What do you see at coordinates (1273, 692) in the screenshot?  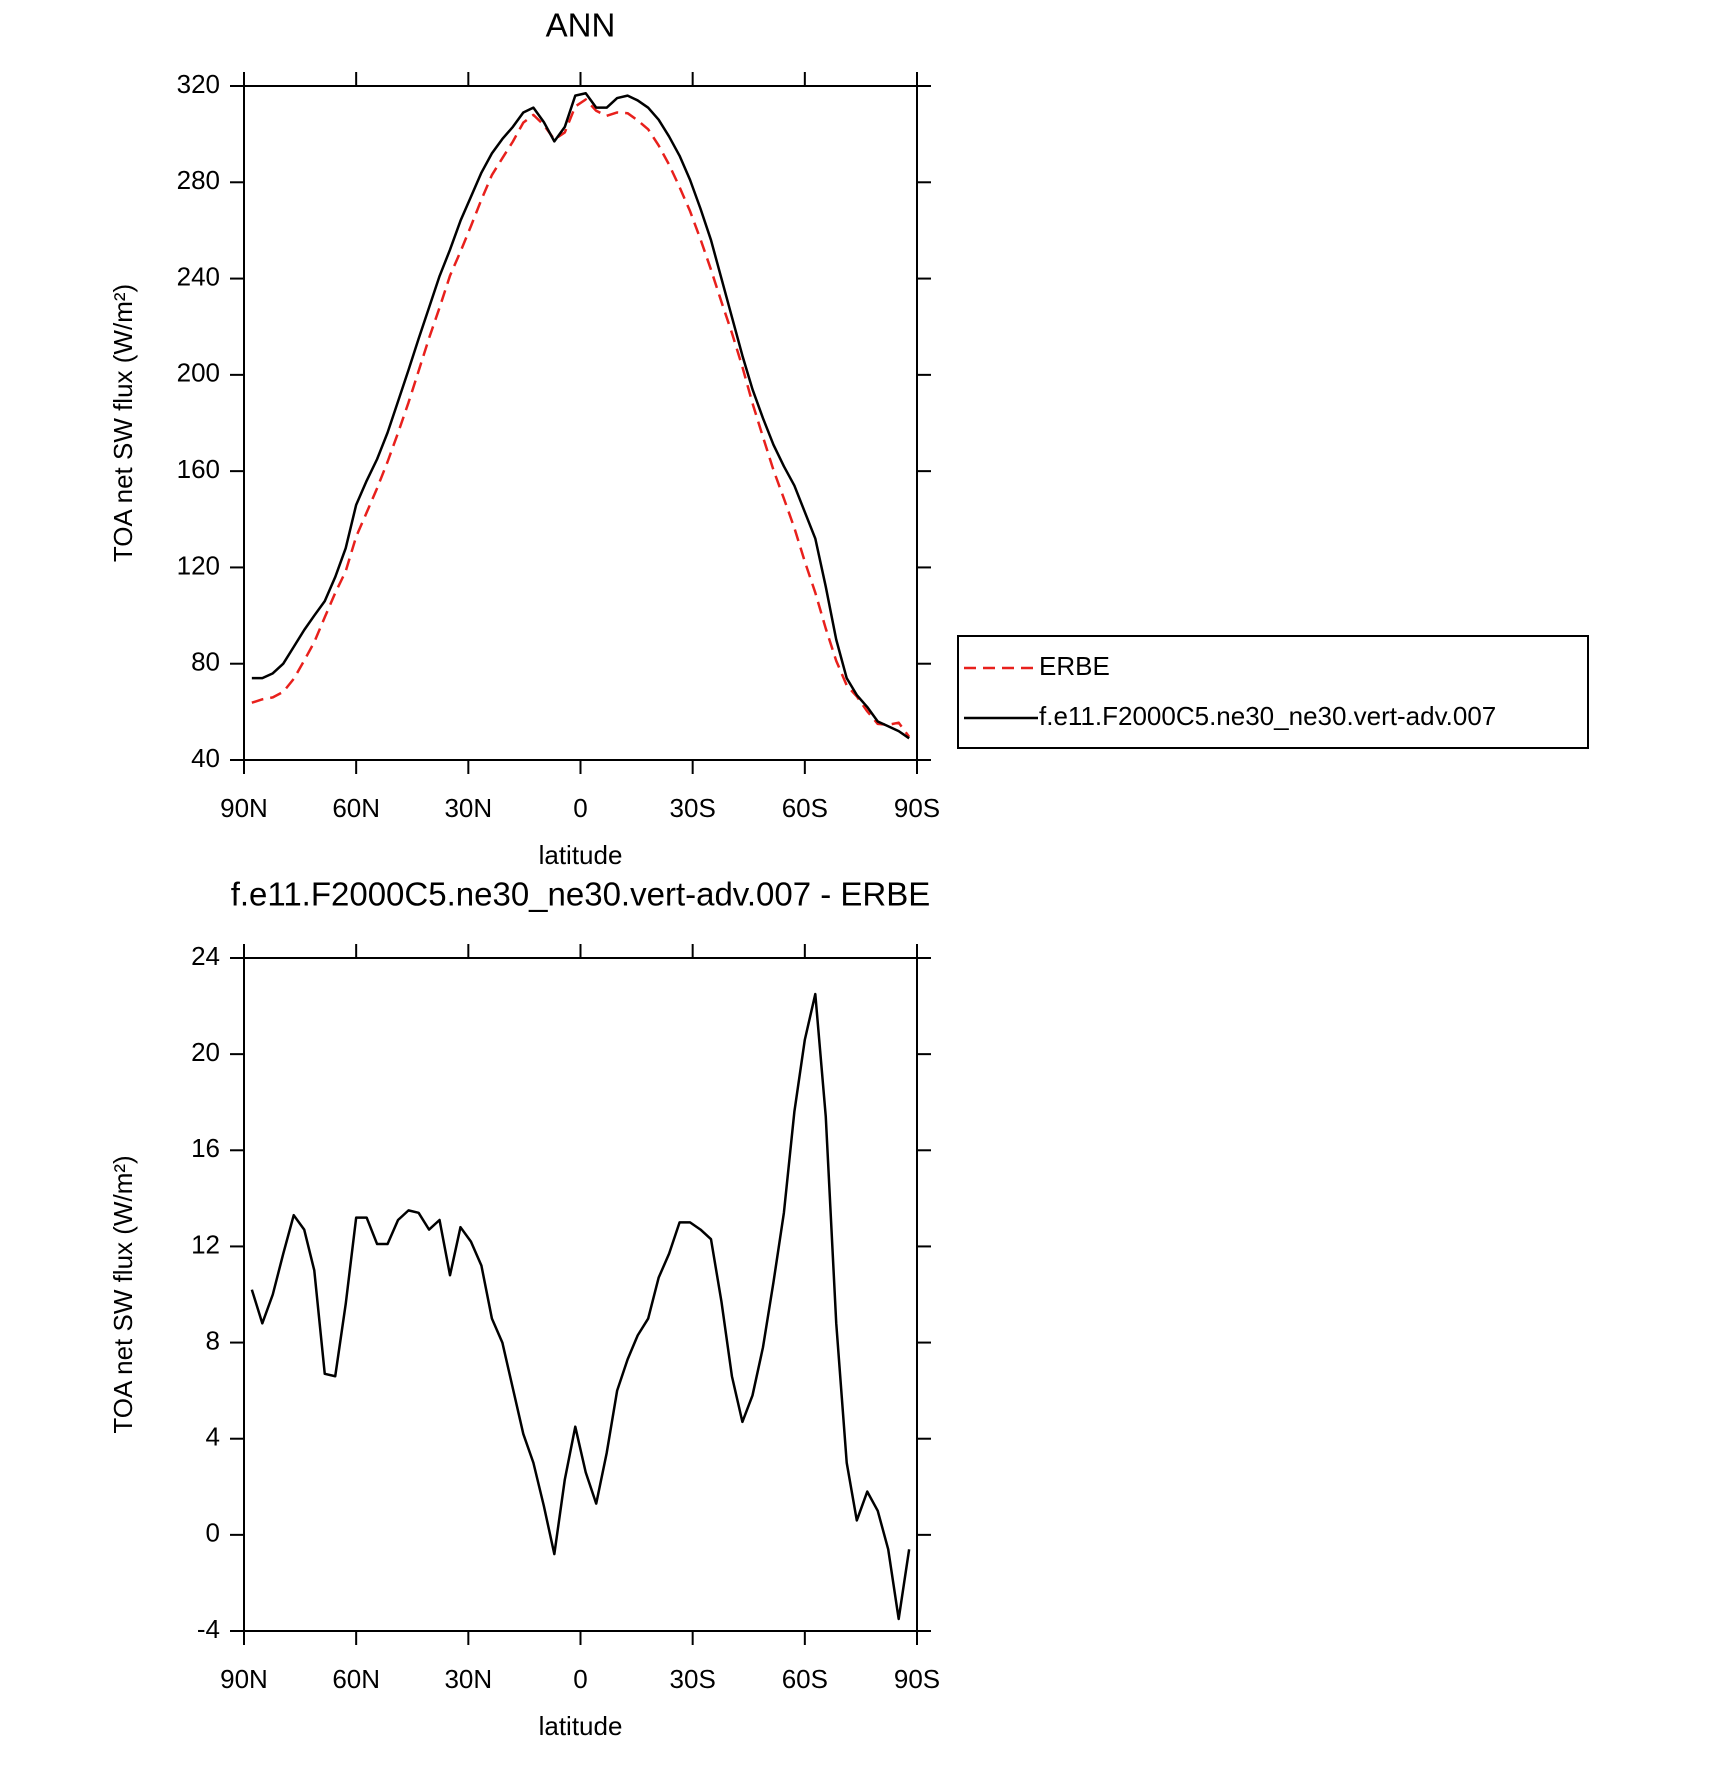 I see `legend-box` at bounding box center [1273, 692].